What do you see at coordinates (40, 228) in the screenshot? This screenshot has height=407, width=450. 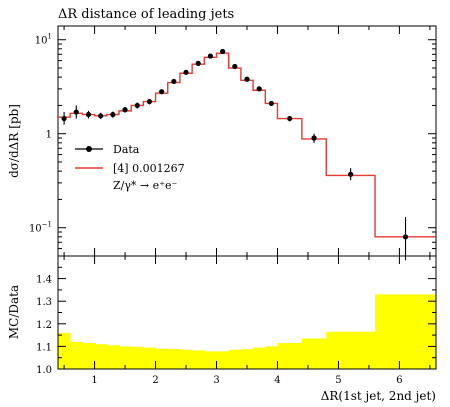 I see `y-tick-label: 10⁻¹` at bounding box center [40, 228].